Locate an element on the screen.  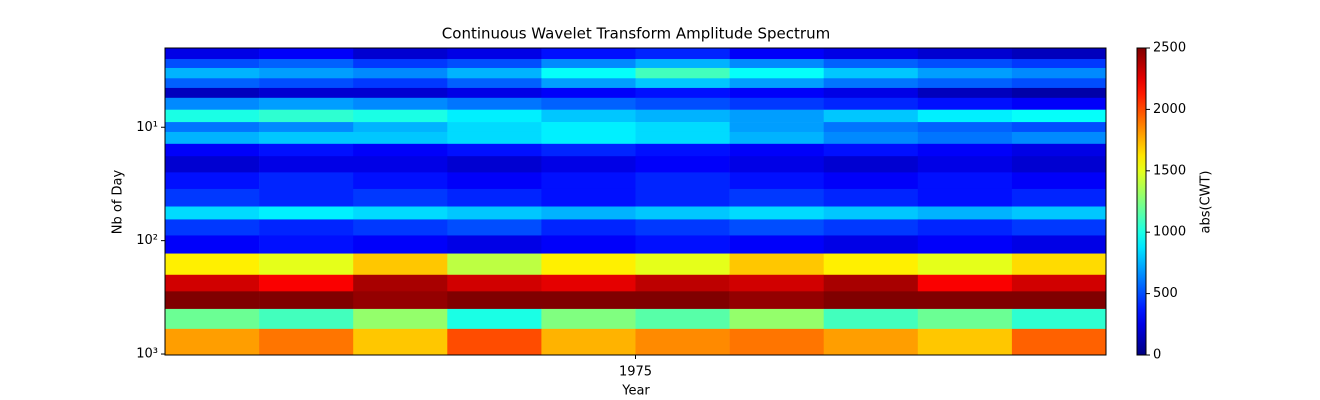
colorbar-tick-label: 500 is located at coordinates (1165, 293).